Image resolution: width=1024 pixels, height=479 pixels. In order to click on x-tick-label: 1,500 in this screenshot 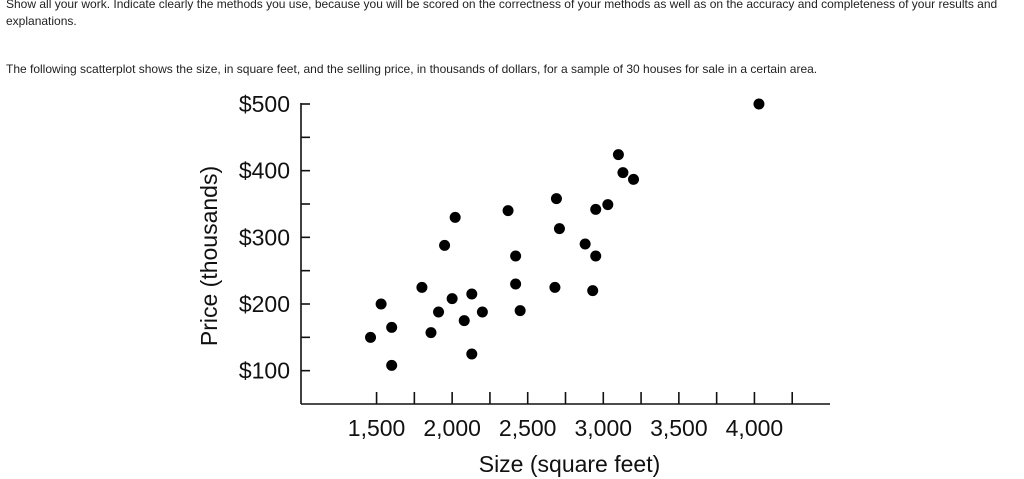, I will do `click(377, 428)`.